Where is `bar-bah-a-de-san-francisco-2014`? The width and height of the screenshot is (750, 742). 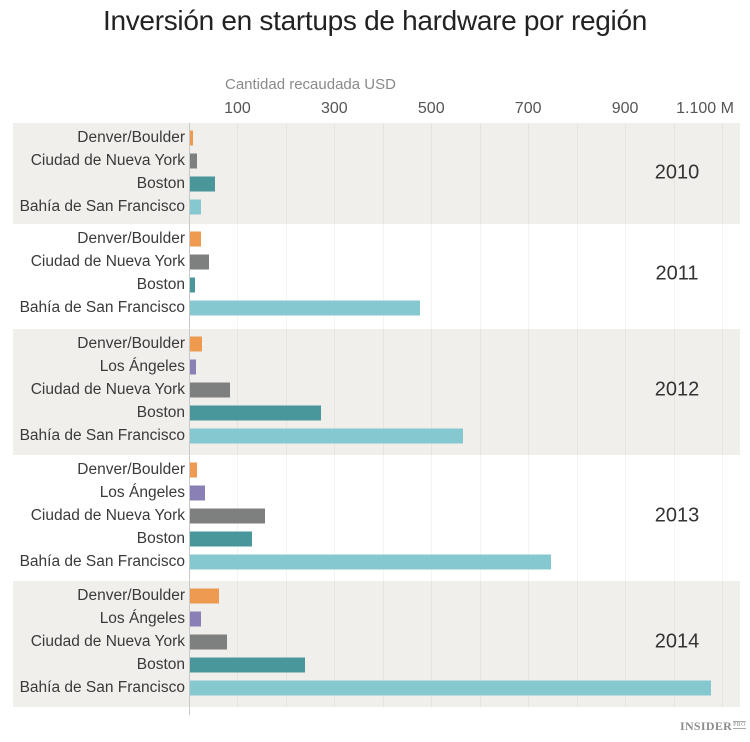 bar-bah-a-de-san-francisco-2014 is located at coordinates (450, 688).